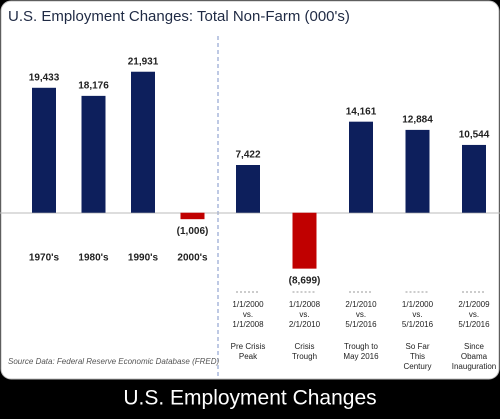  I want to click on category-description: Inauguration, so click(474, 366).